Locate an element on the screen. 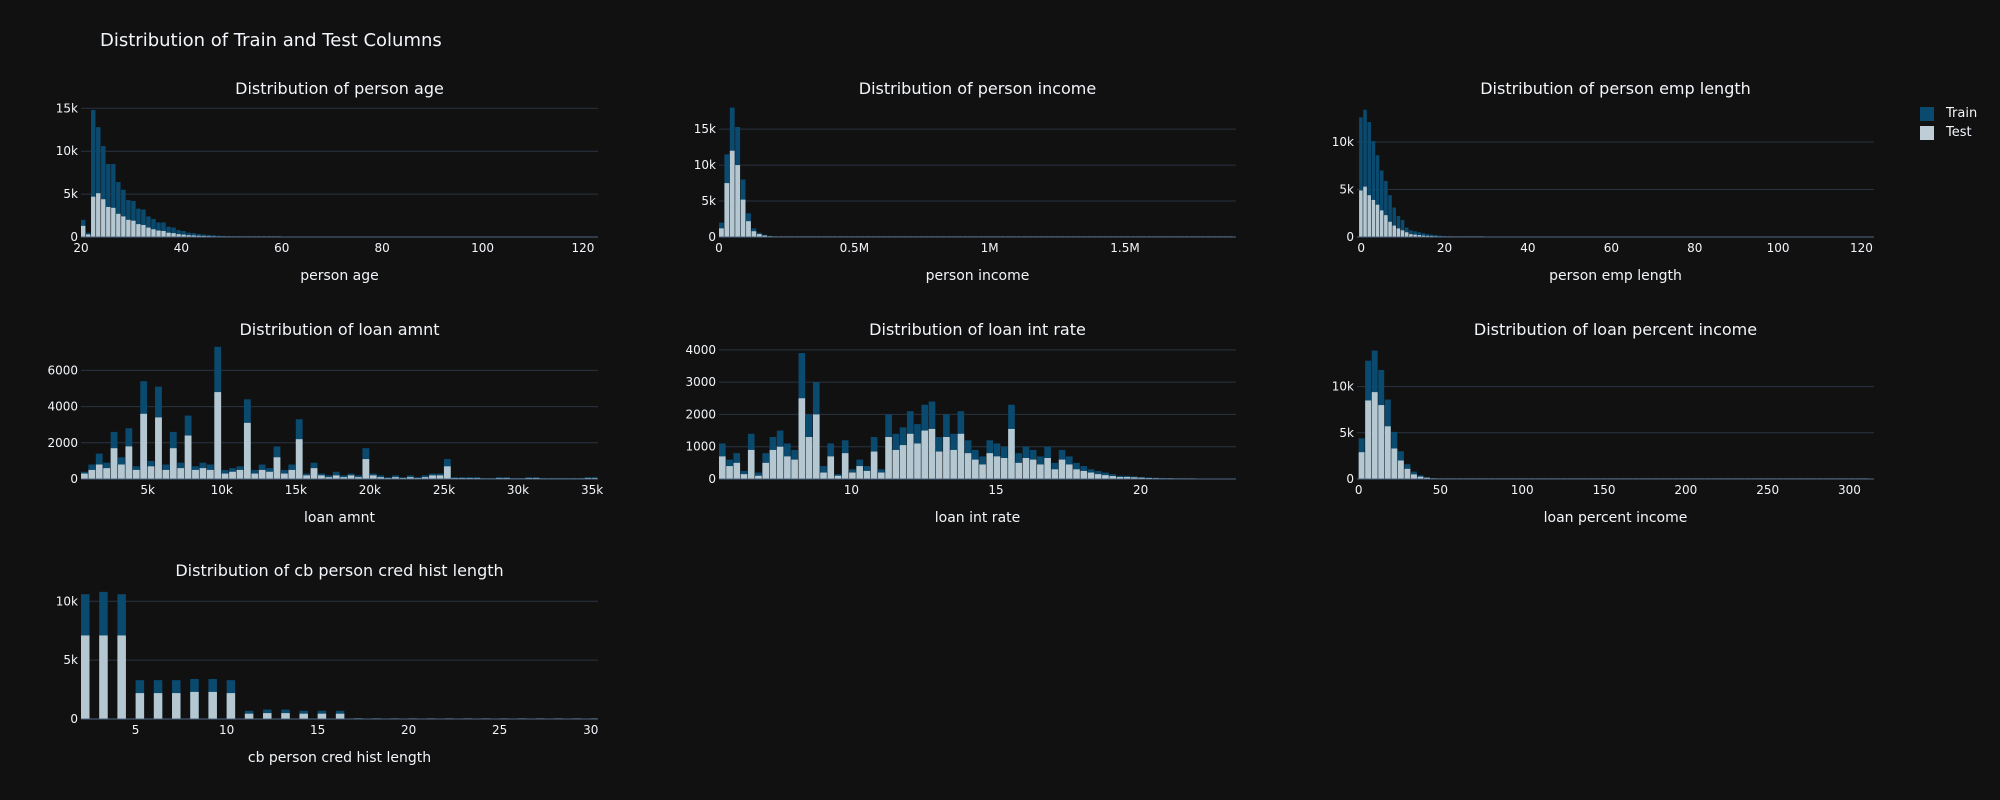 The image size is (2000, 800). y-tick-label: 3000 is located at coordinates (700, 382).